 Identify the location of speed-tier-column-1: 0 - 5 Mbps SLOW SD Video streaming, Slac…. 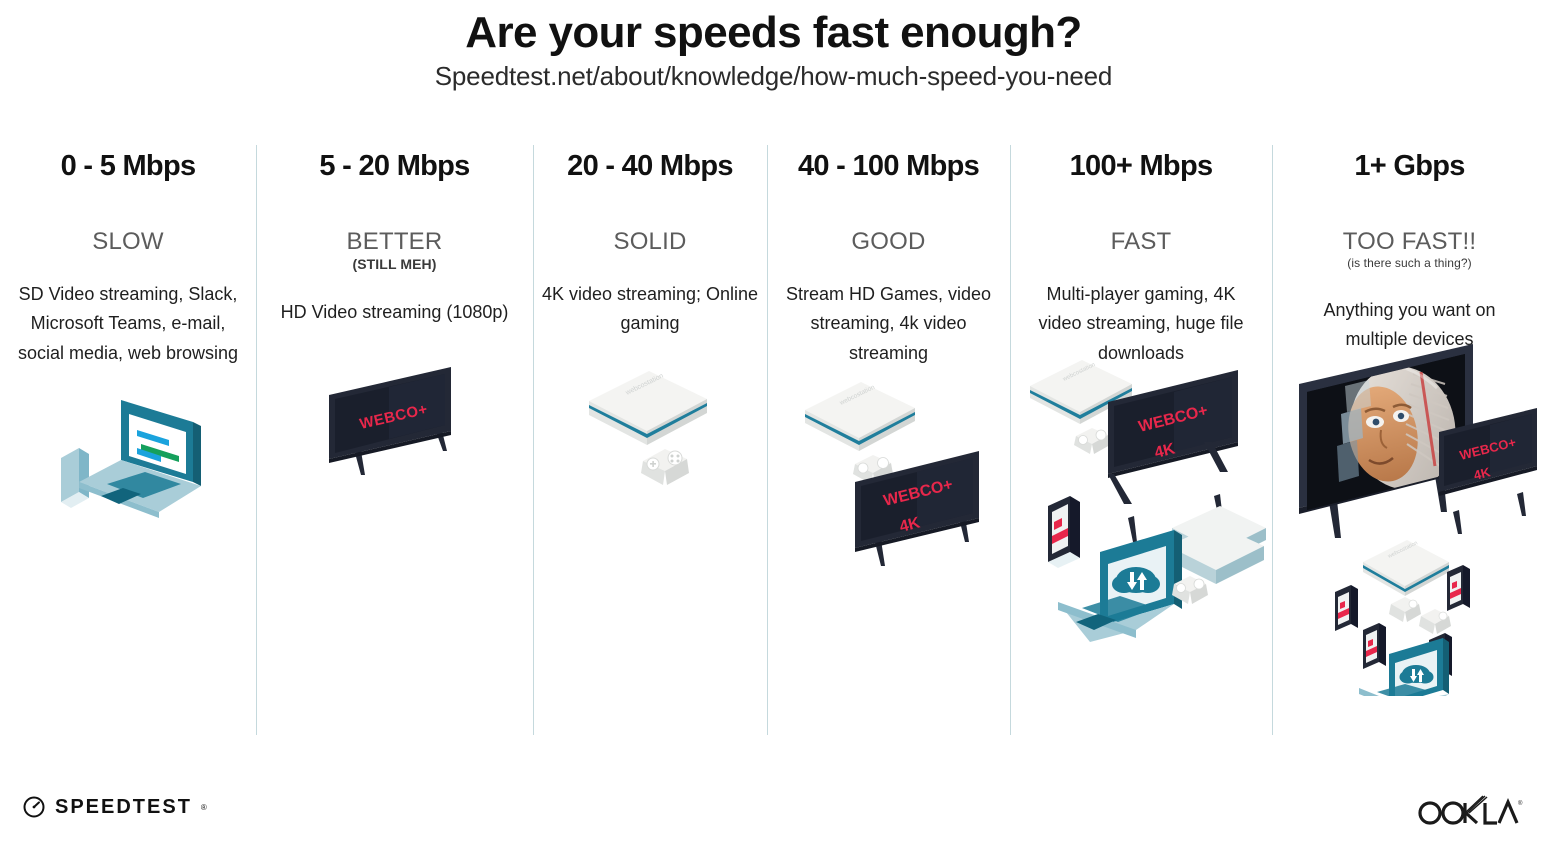
(128, 437).